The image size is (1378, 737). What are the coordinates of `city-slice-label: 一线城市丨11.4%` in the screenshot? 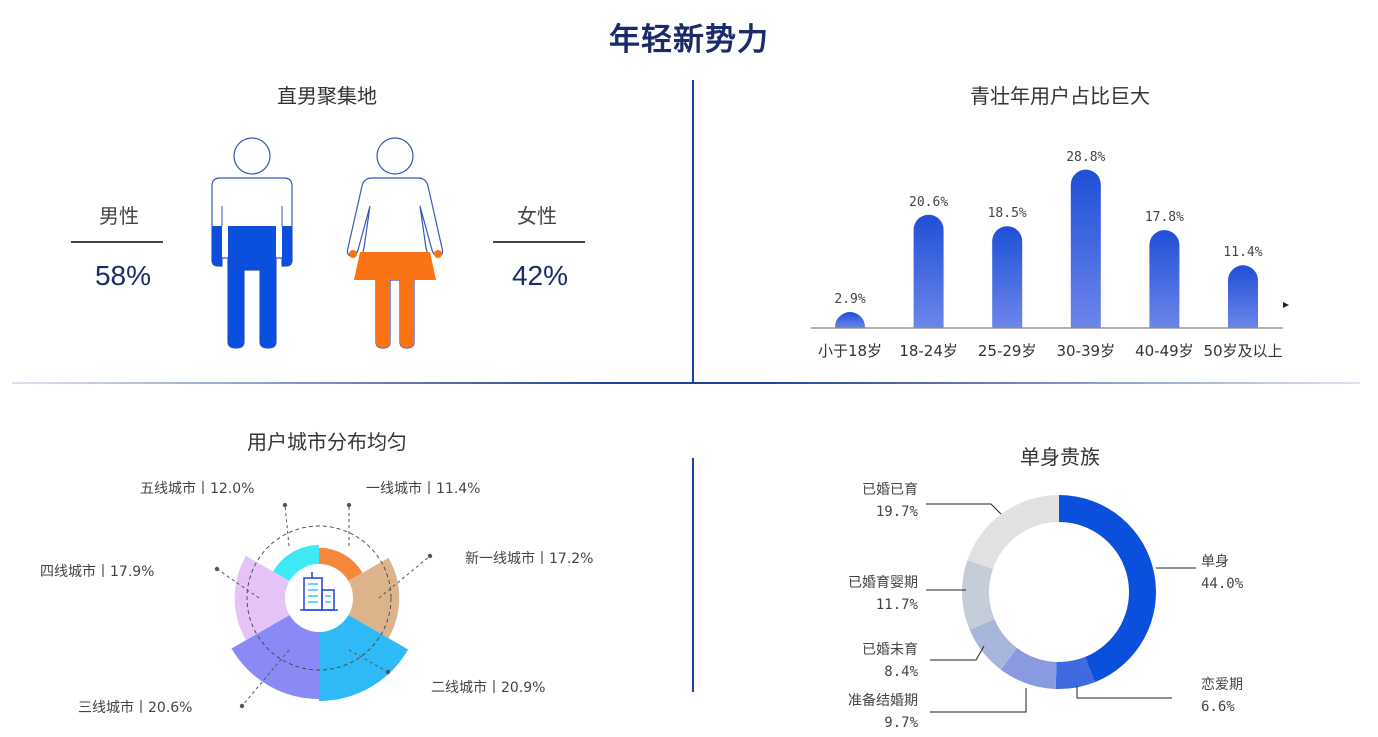 It's located at (423, 489).